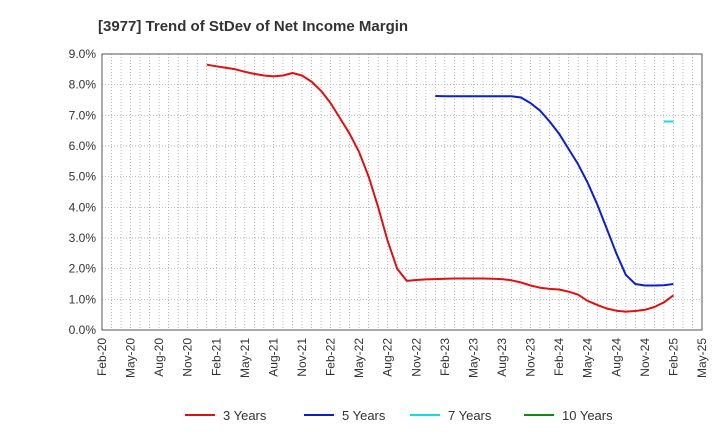  I want to click on x-tick-label: Nov-21, so click(302, 357).